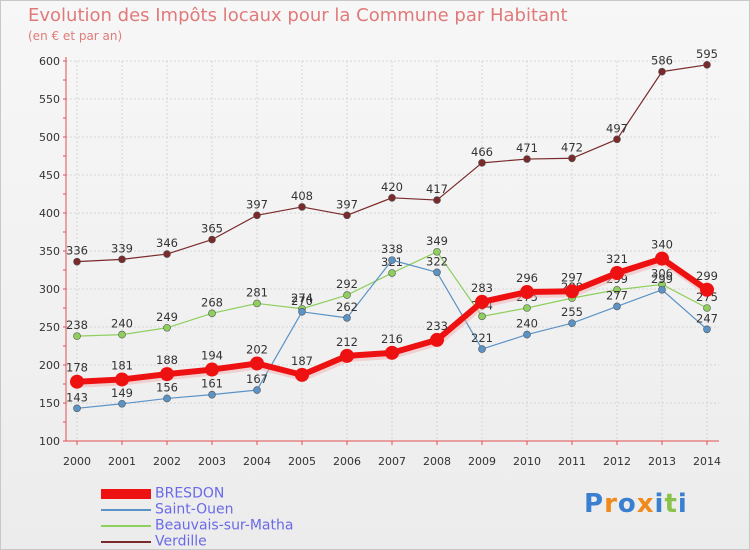 Image resolution: width=750 pixels, height=550 pixels. I want to click on x-tick-label: 2004, so click(257, 461).